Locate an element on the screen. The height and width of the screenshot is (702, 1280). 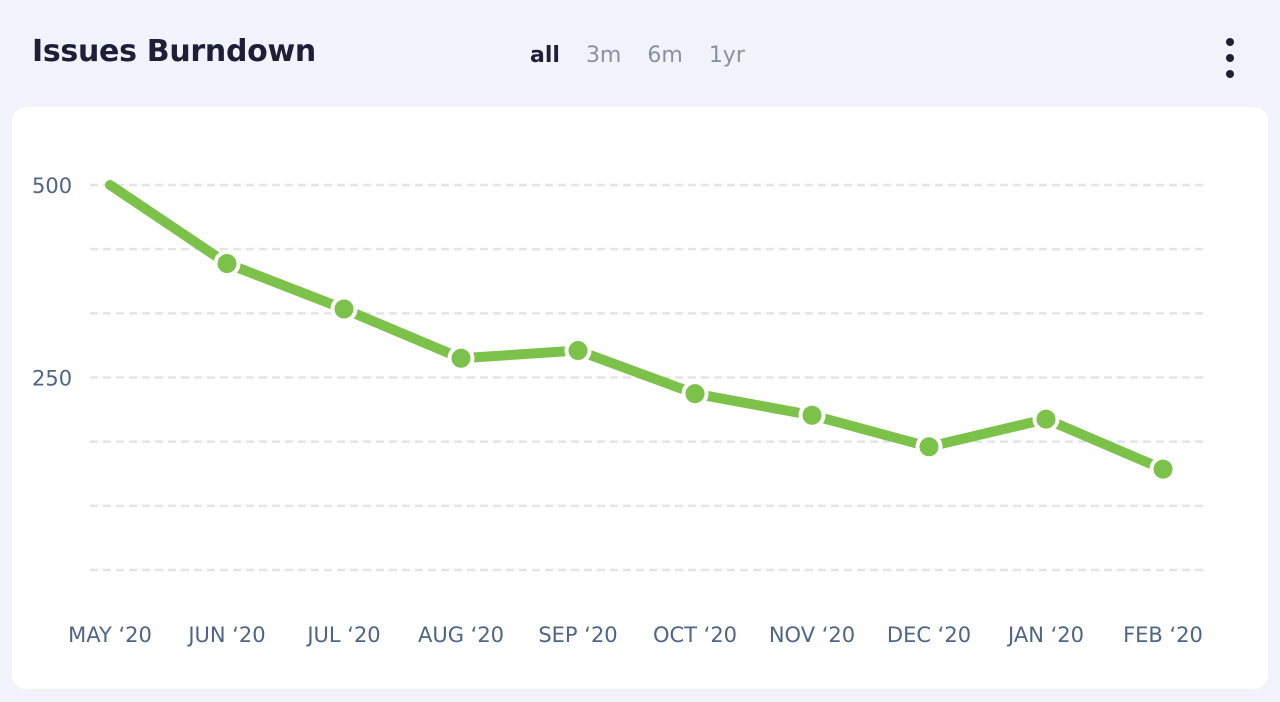
range-all: all is located at coordinates (545, 55).